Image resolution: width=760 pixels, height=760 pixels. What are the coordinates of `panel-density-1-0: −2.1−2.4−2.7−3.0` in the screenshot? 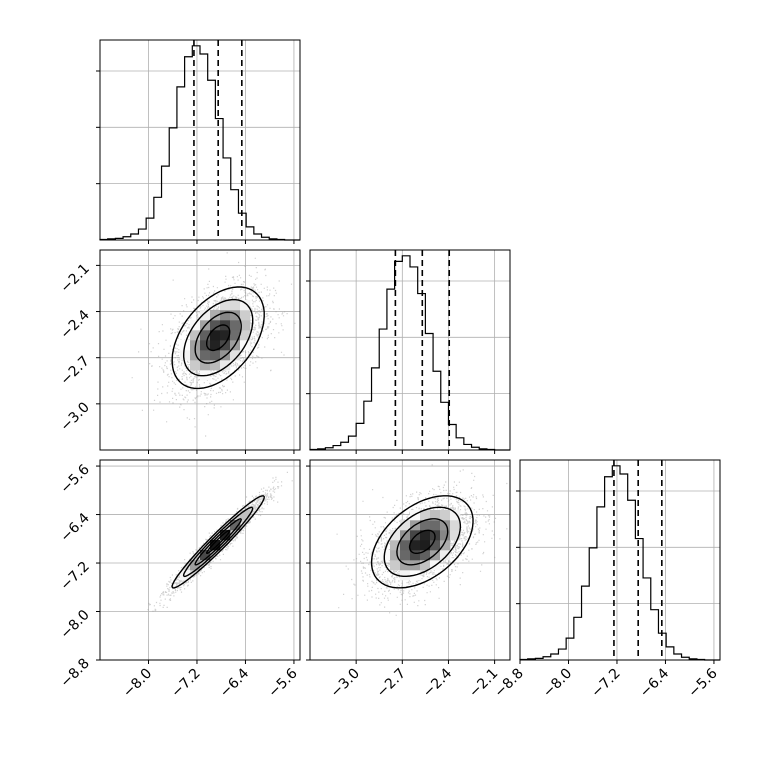 It's located at (179, 351).